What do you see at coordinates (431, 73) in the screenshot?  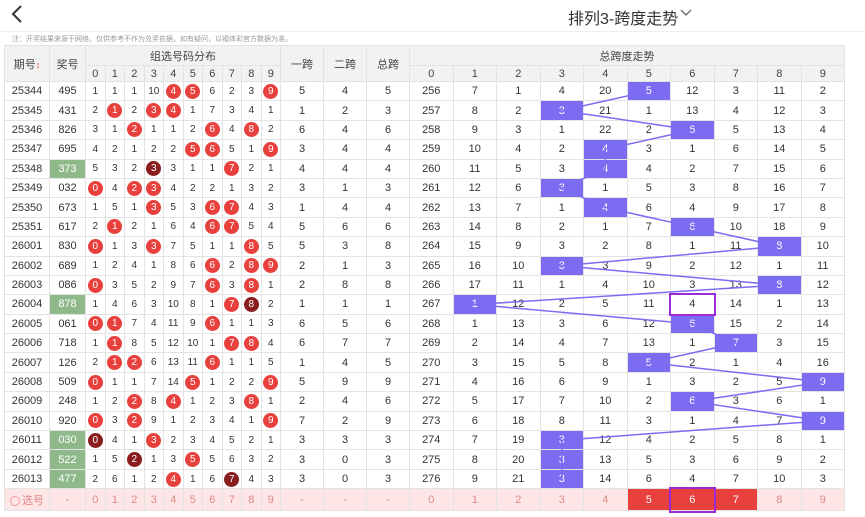 I see `trend-digit-header: 0` at bounding box center [431, 73].